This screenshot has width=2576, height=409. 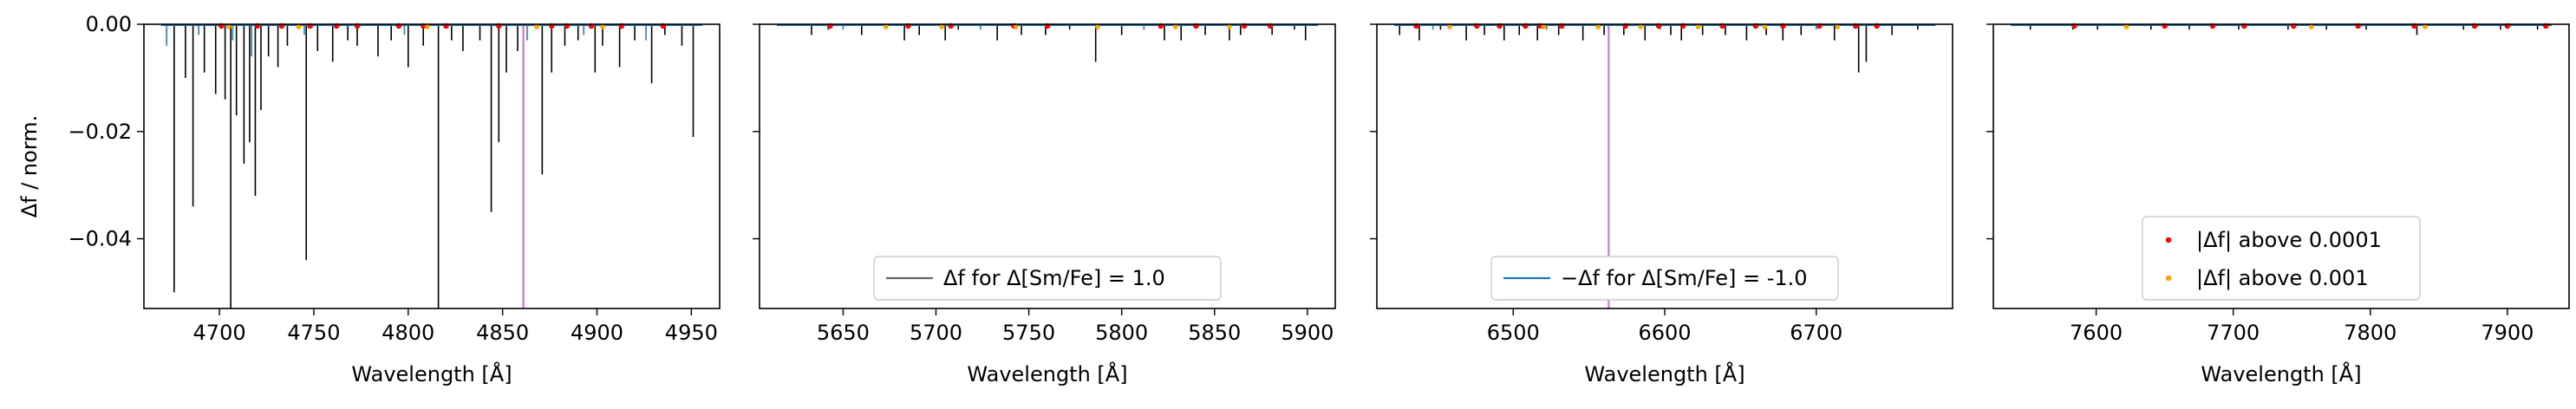 I want to click on x-tick-label: 5750, so click(x=1028, y=333).